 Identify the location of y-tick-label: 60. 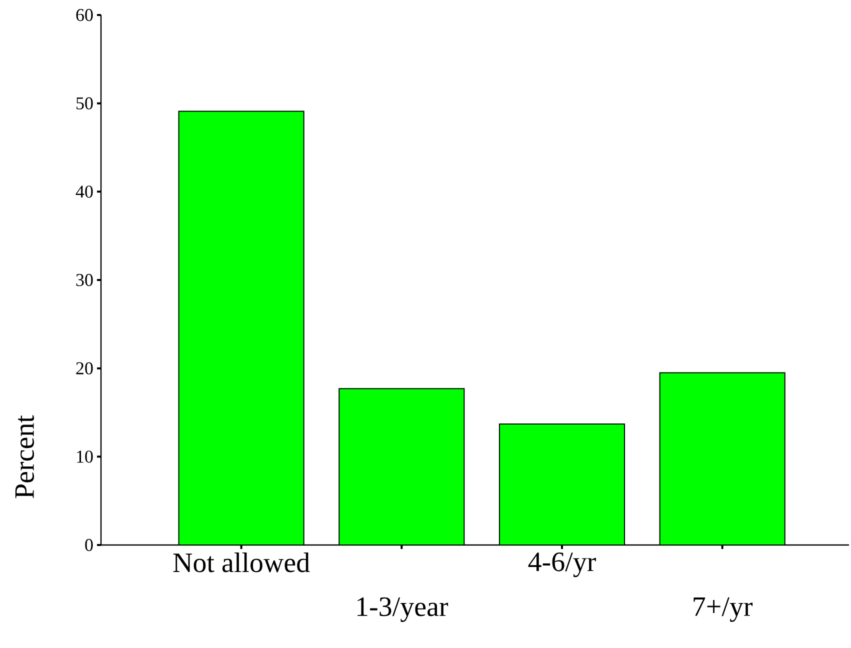
(84, 15).